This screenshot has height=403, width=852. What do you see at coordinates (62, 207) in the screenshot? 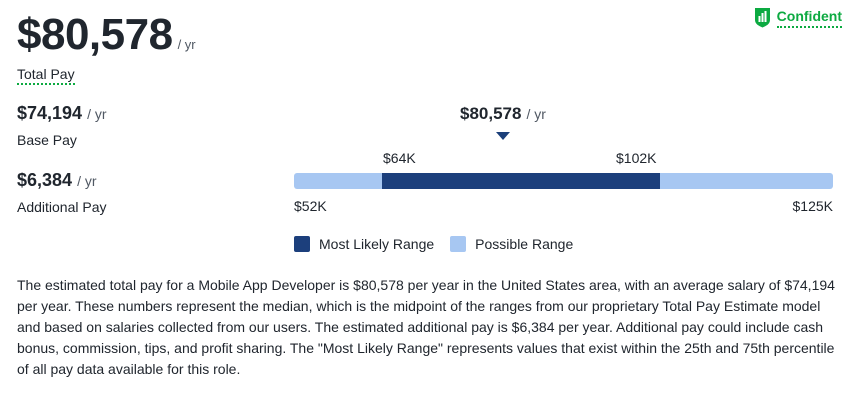
I see `additional-pay-label: Additional Pay` at bounding box center [62, 207].